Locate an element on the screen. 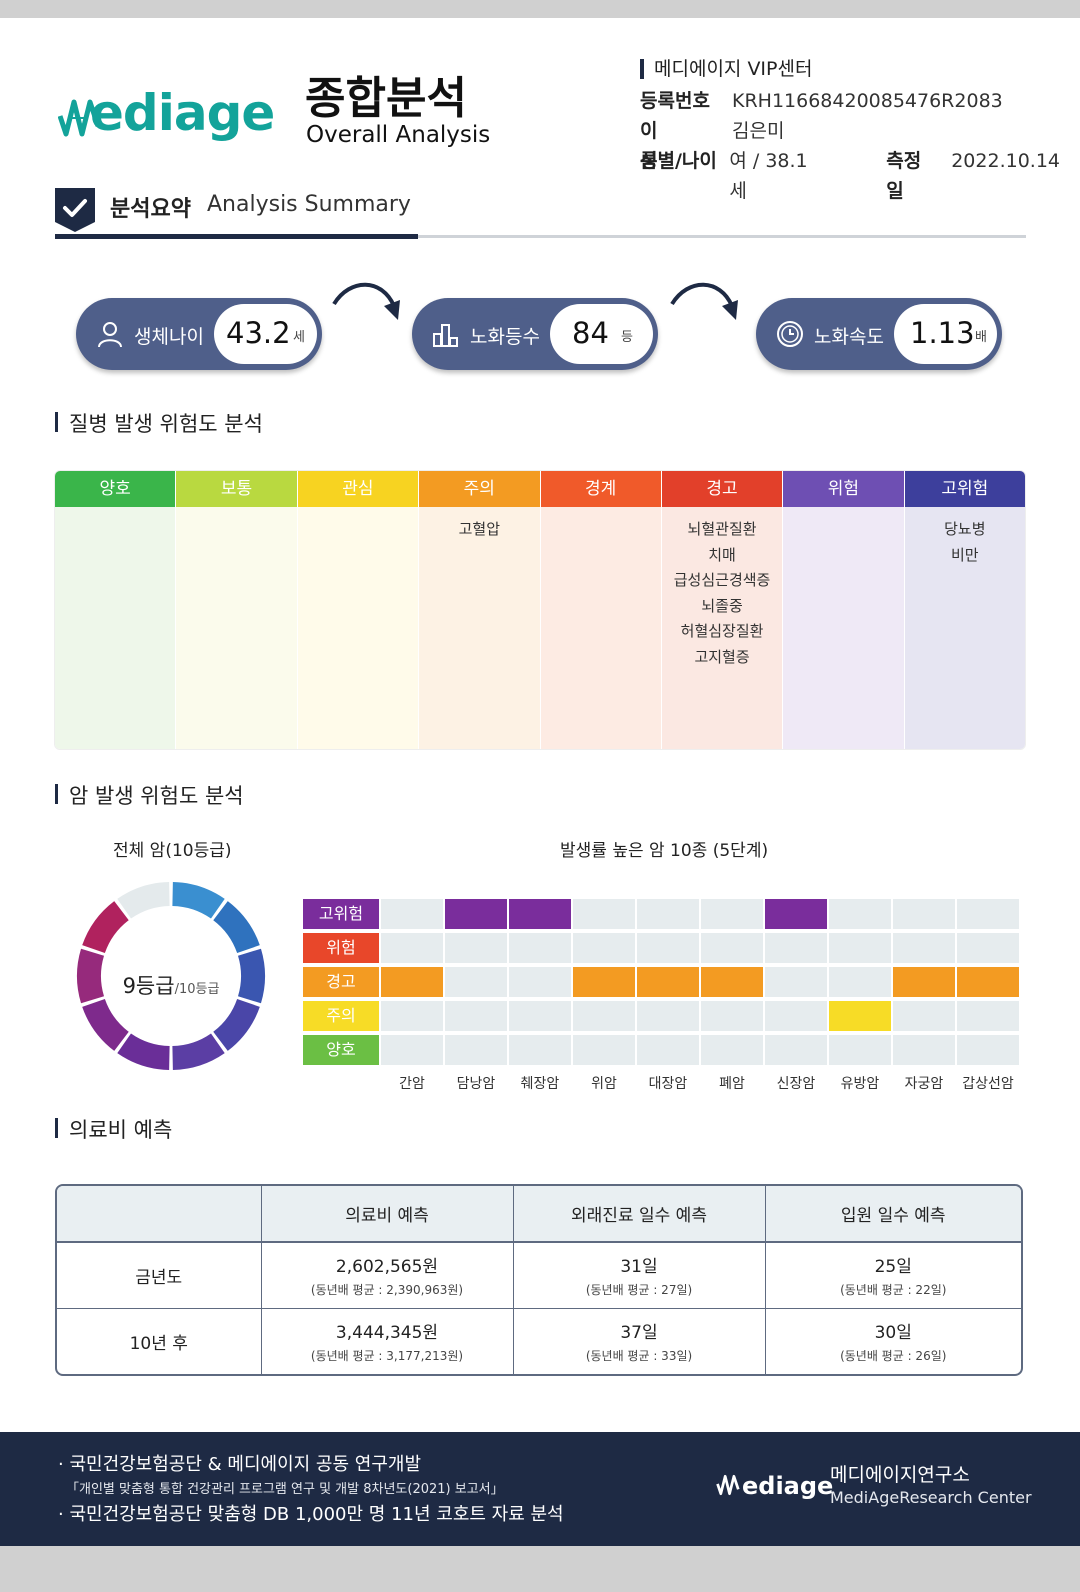  aging-speed-label: 노화속도 is located at coordinates (849, 337).